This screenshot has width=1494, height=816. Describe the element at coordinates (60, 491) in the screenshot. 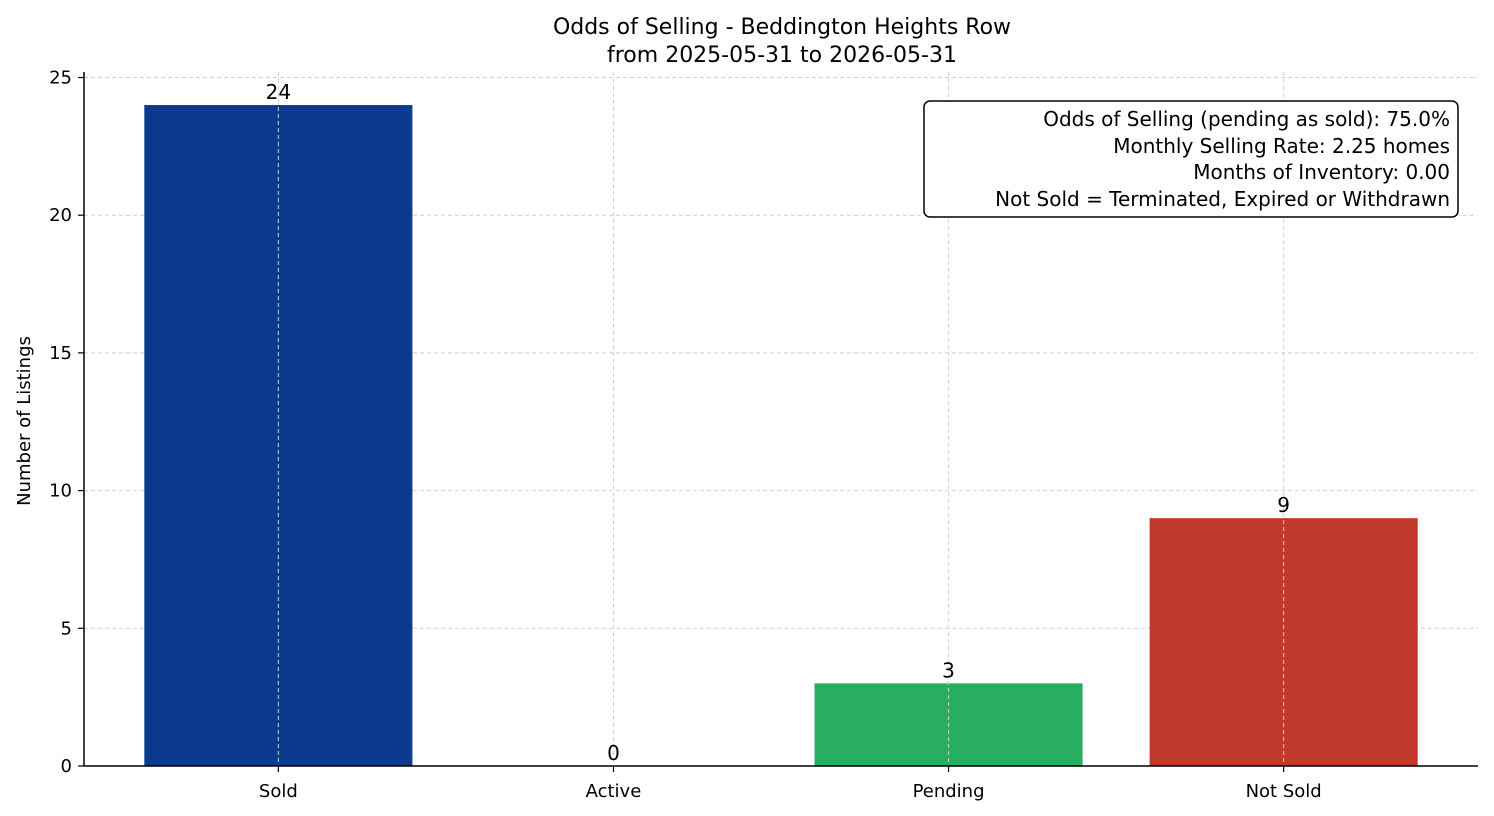

I see `y-tick-label: 10` at that location.